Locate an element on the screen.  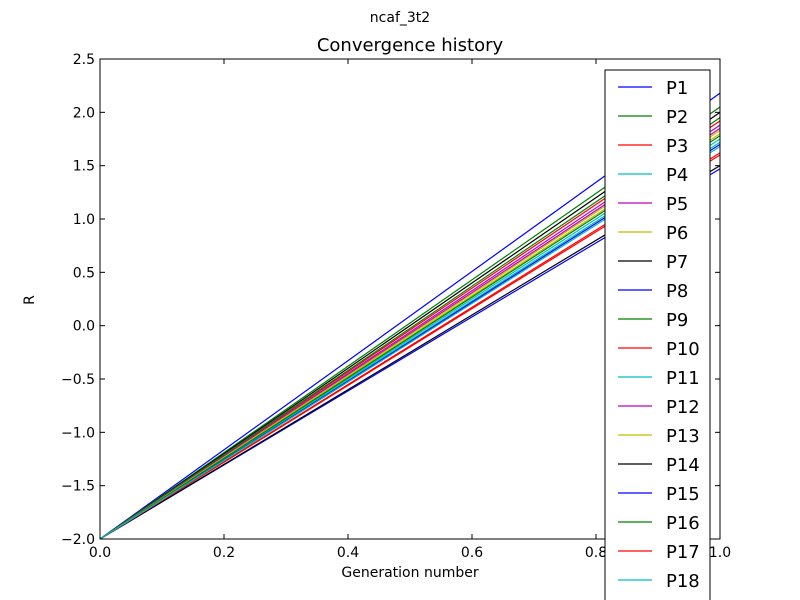
y-tick-label: −1.5 is located at coordinates (78, 487).